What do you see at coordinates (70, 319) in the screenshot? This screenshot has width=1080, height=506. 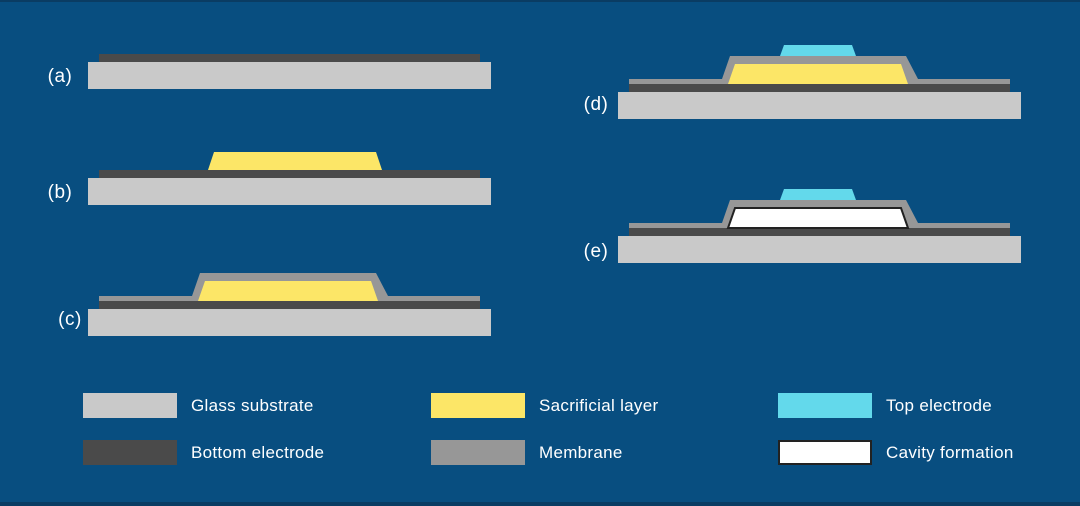 I see `step-c-label: (c)` at bounding box center [70, 319].